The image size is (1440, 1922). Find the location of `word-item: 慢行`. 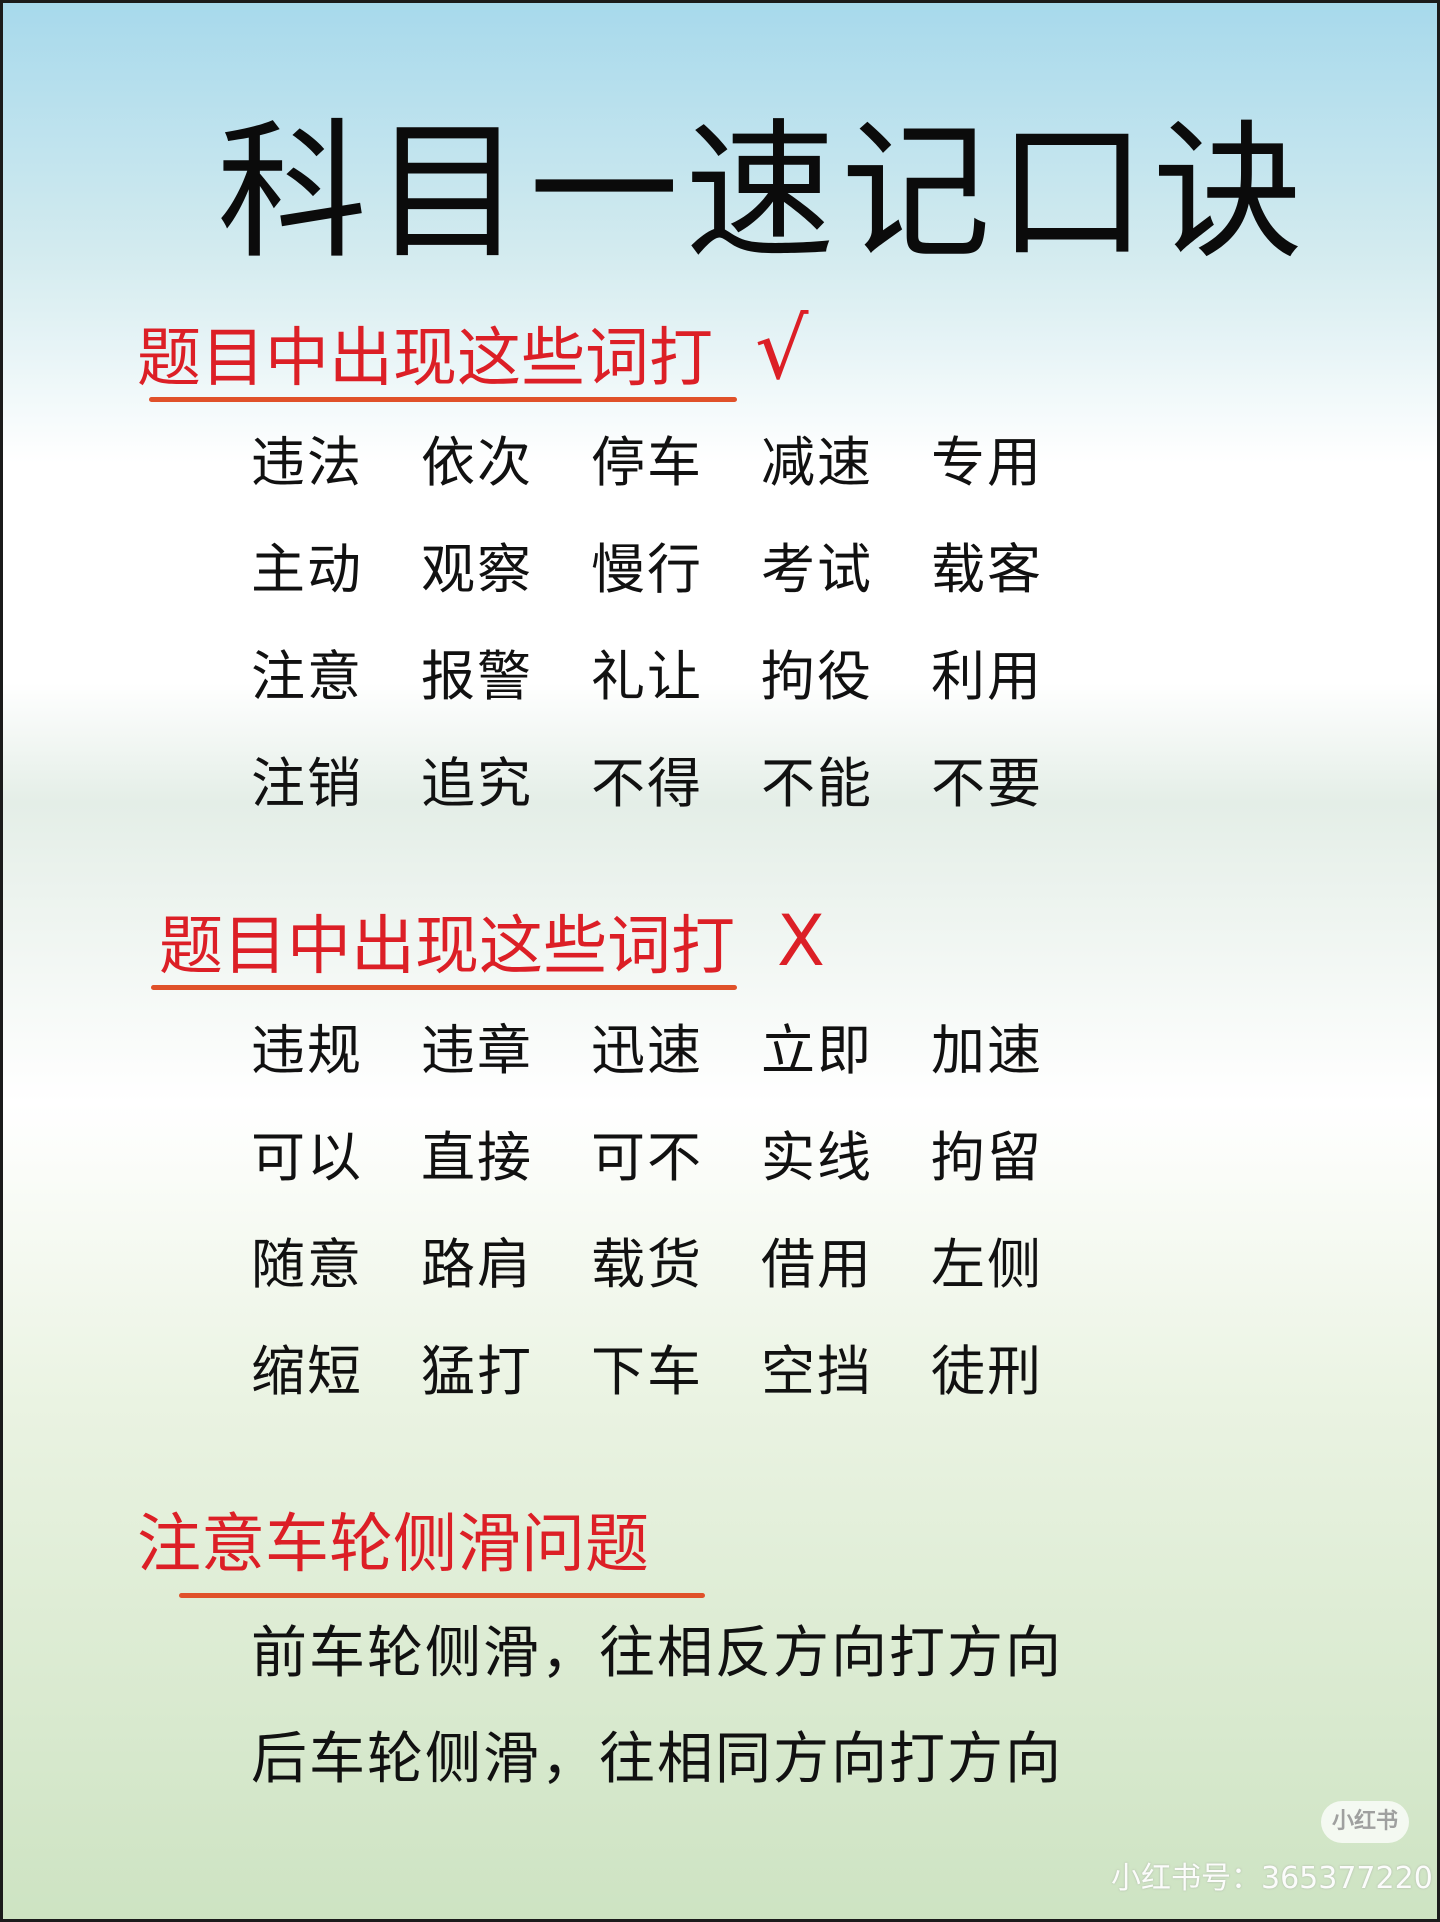

word-item: 慢行 is located at coordinates (647, 569).